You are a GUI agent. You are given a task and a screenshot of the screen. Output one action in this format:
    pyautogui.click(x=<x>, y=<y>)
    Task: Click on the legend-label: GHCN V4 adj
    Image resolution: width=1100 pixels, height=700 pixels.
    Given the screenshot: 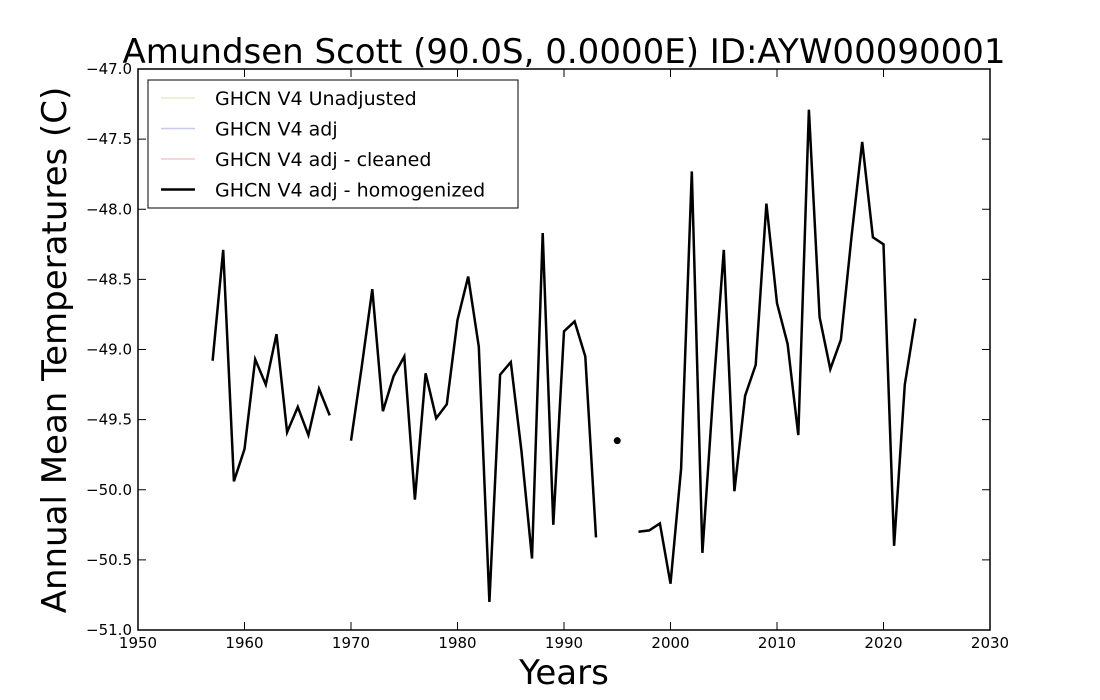 What is the action you would take?
    pyautogui.click(x=276, y=130)
    